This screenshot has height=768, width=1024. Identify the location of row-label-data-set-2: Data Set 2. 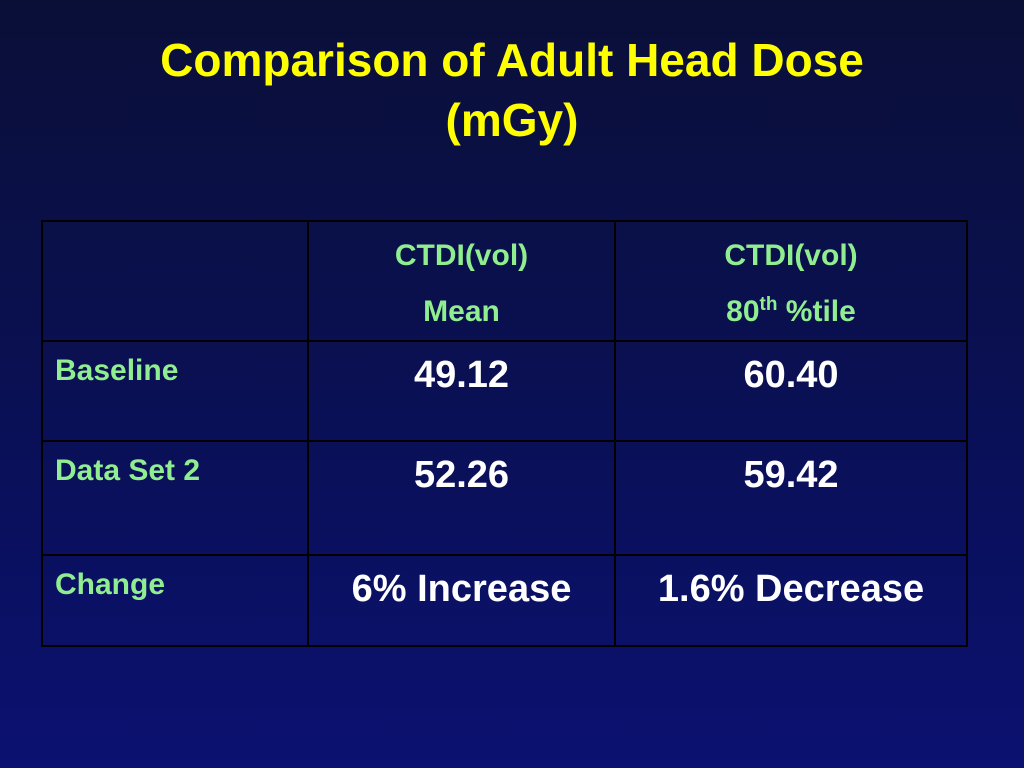
(175, 498).